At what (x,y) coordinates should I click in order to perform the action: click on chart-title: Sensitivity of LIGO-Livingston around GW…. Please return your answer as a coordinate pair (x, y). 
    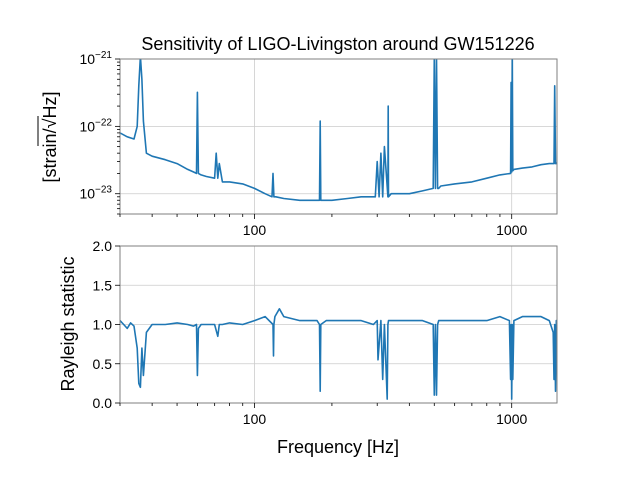
    Looking at the image, I should click on (337, 44).